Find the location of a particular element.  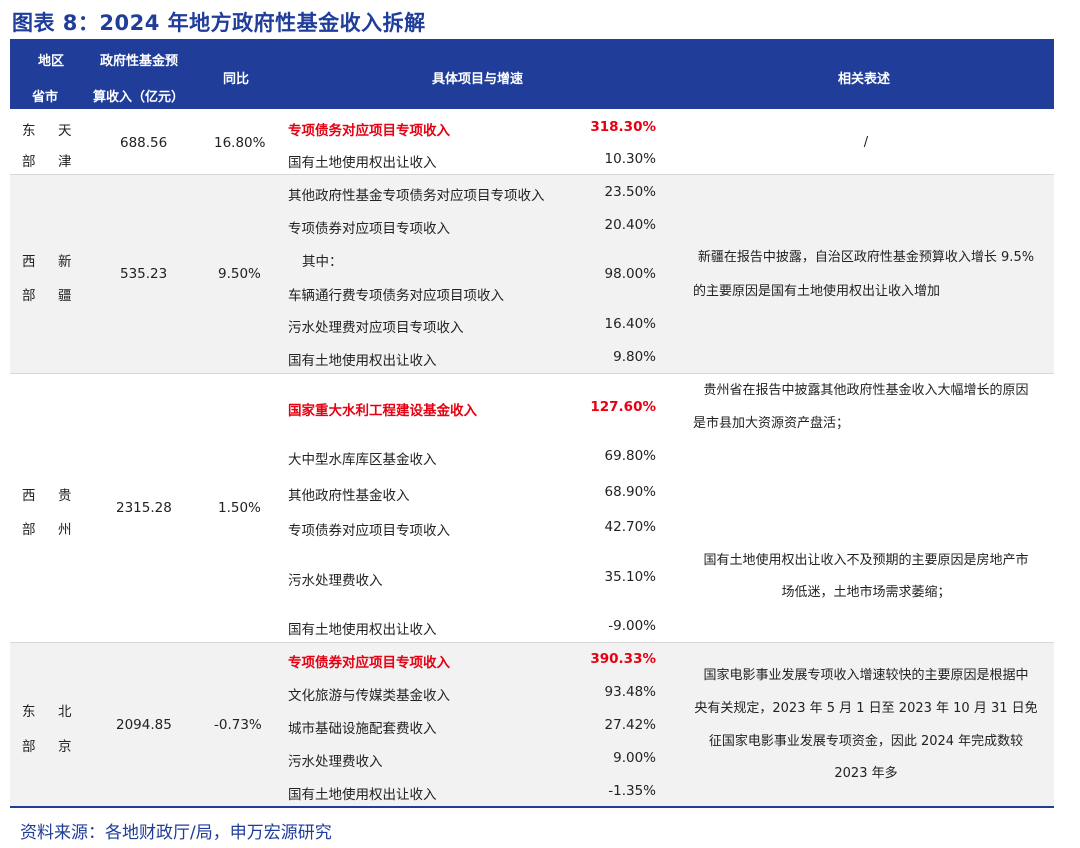

header-region: 地区 is located at coordinates (51, 61).